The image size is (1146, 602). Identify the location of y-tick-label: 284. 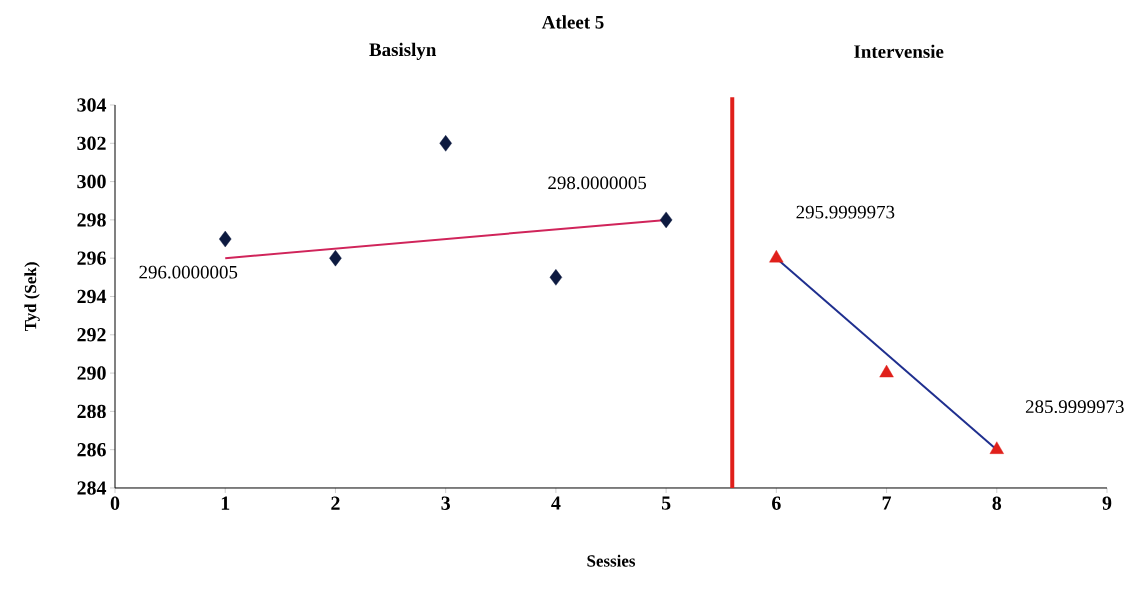
(92, 488).